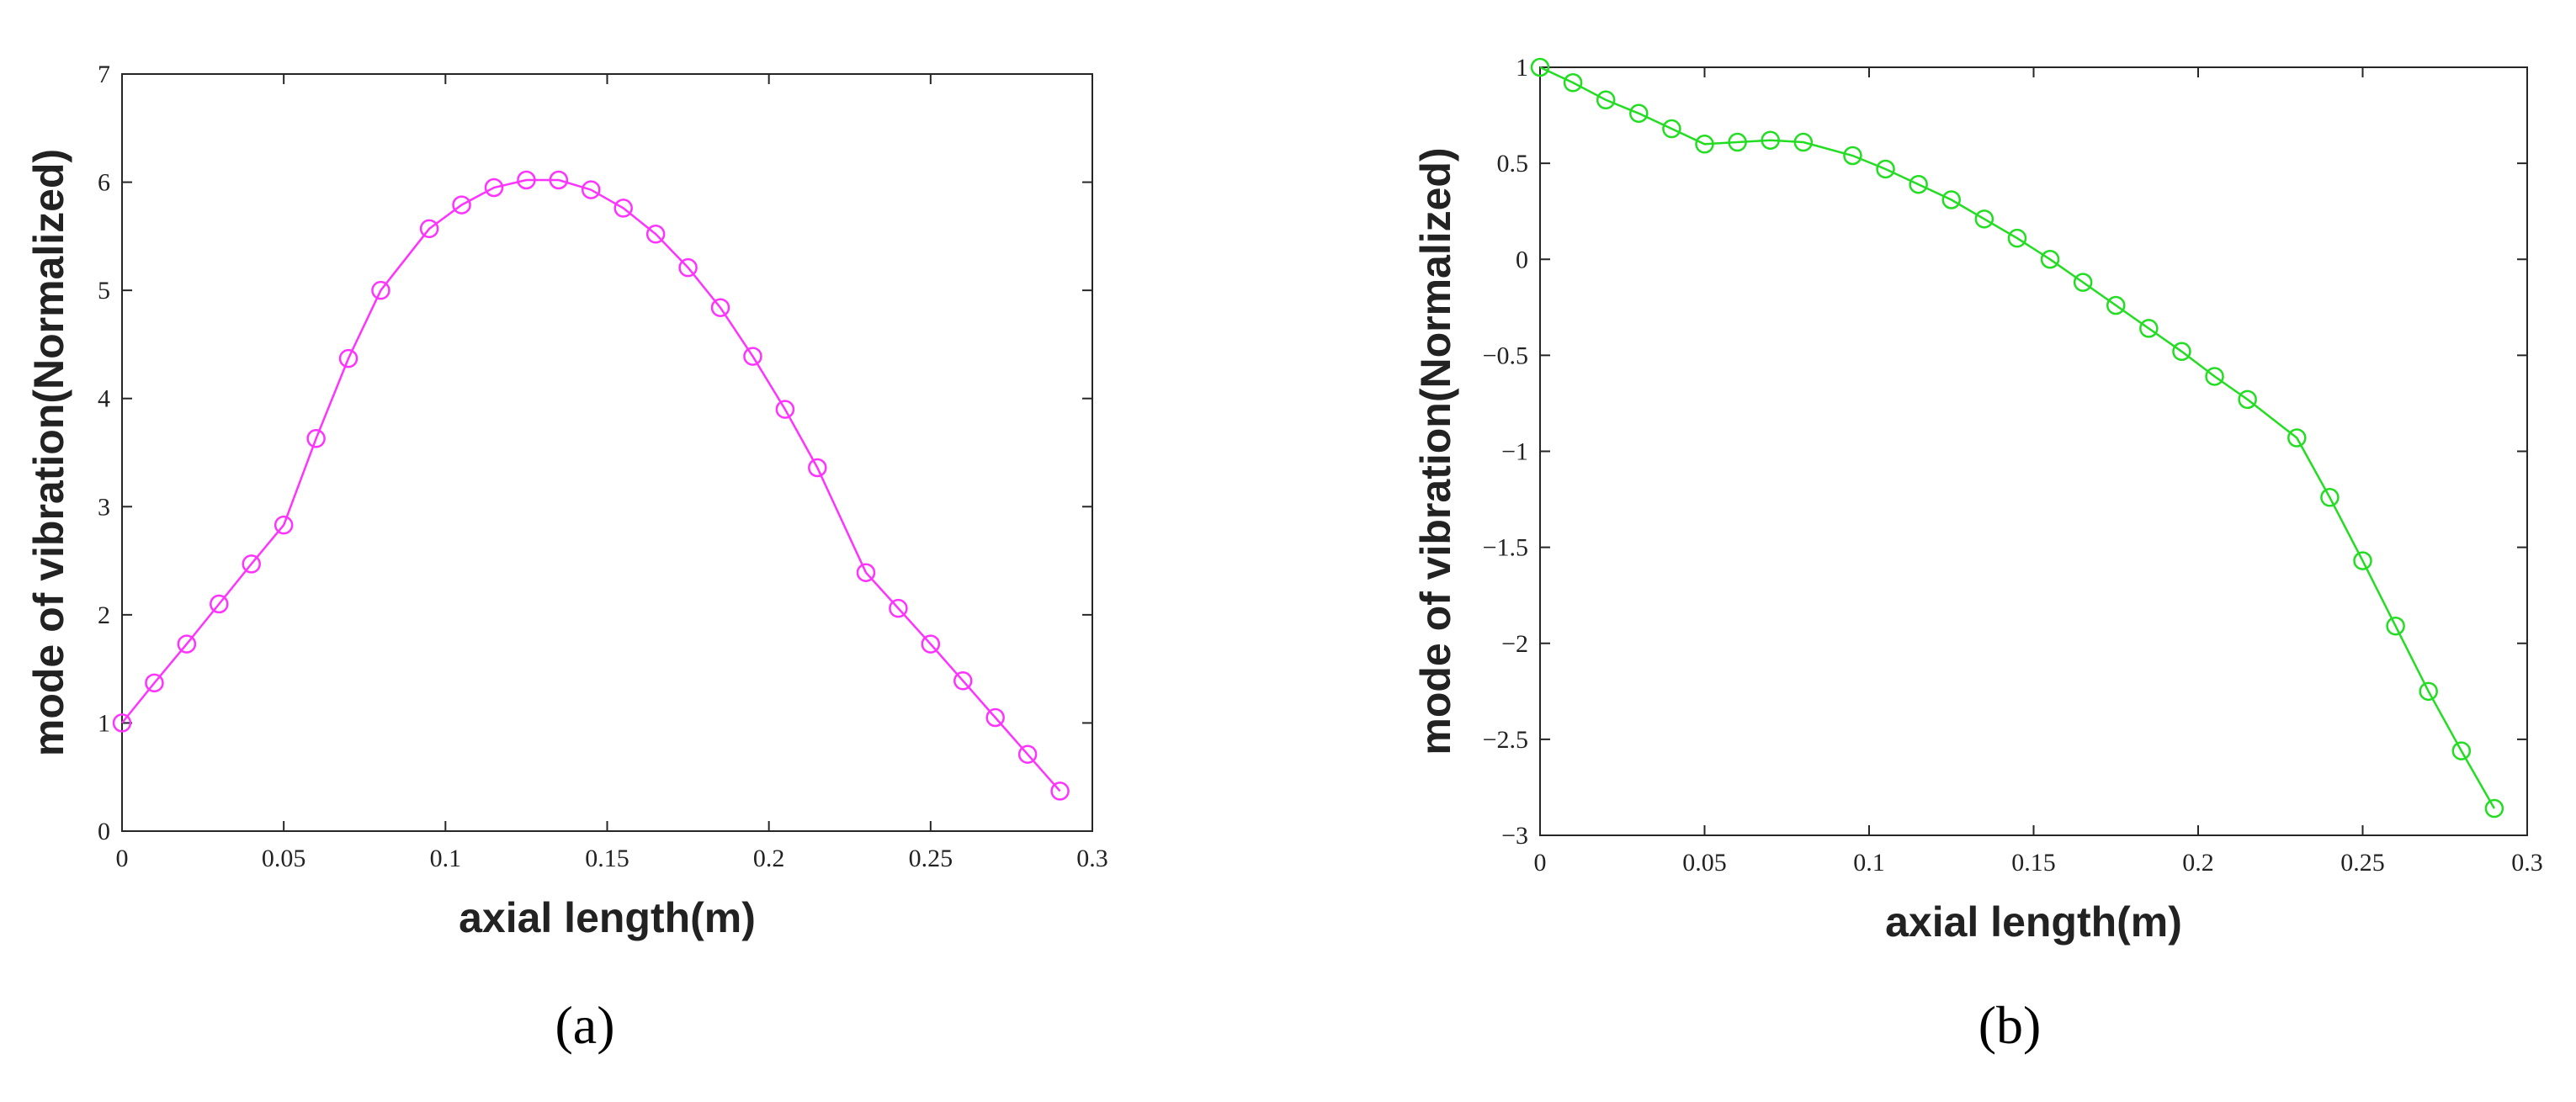 This screenshot has height=1102, width=2576. What do you see at coordinates (1514, 452) in the screenshot?
I see `y-tick-label: −1` at bounding box center [1514, 452].